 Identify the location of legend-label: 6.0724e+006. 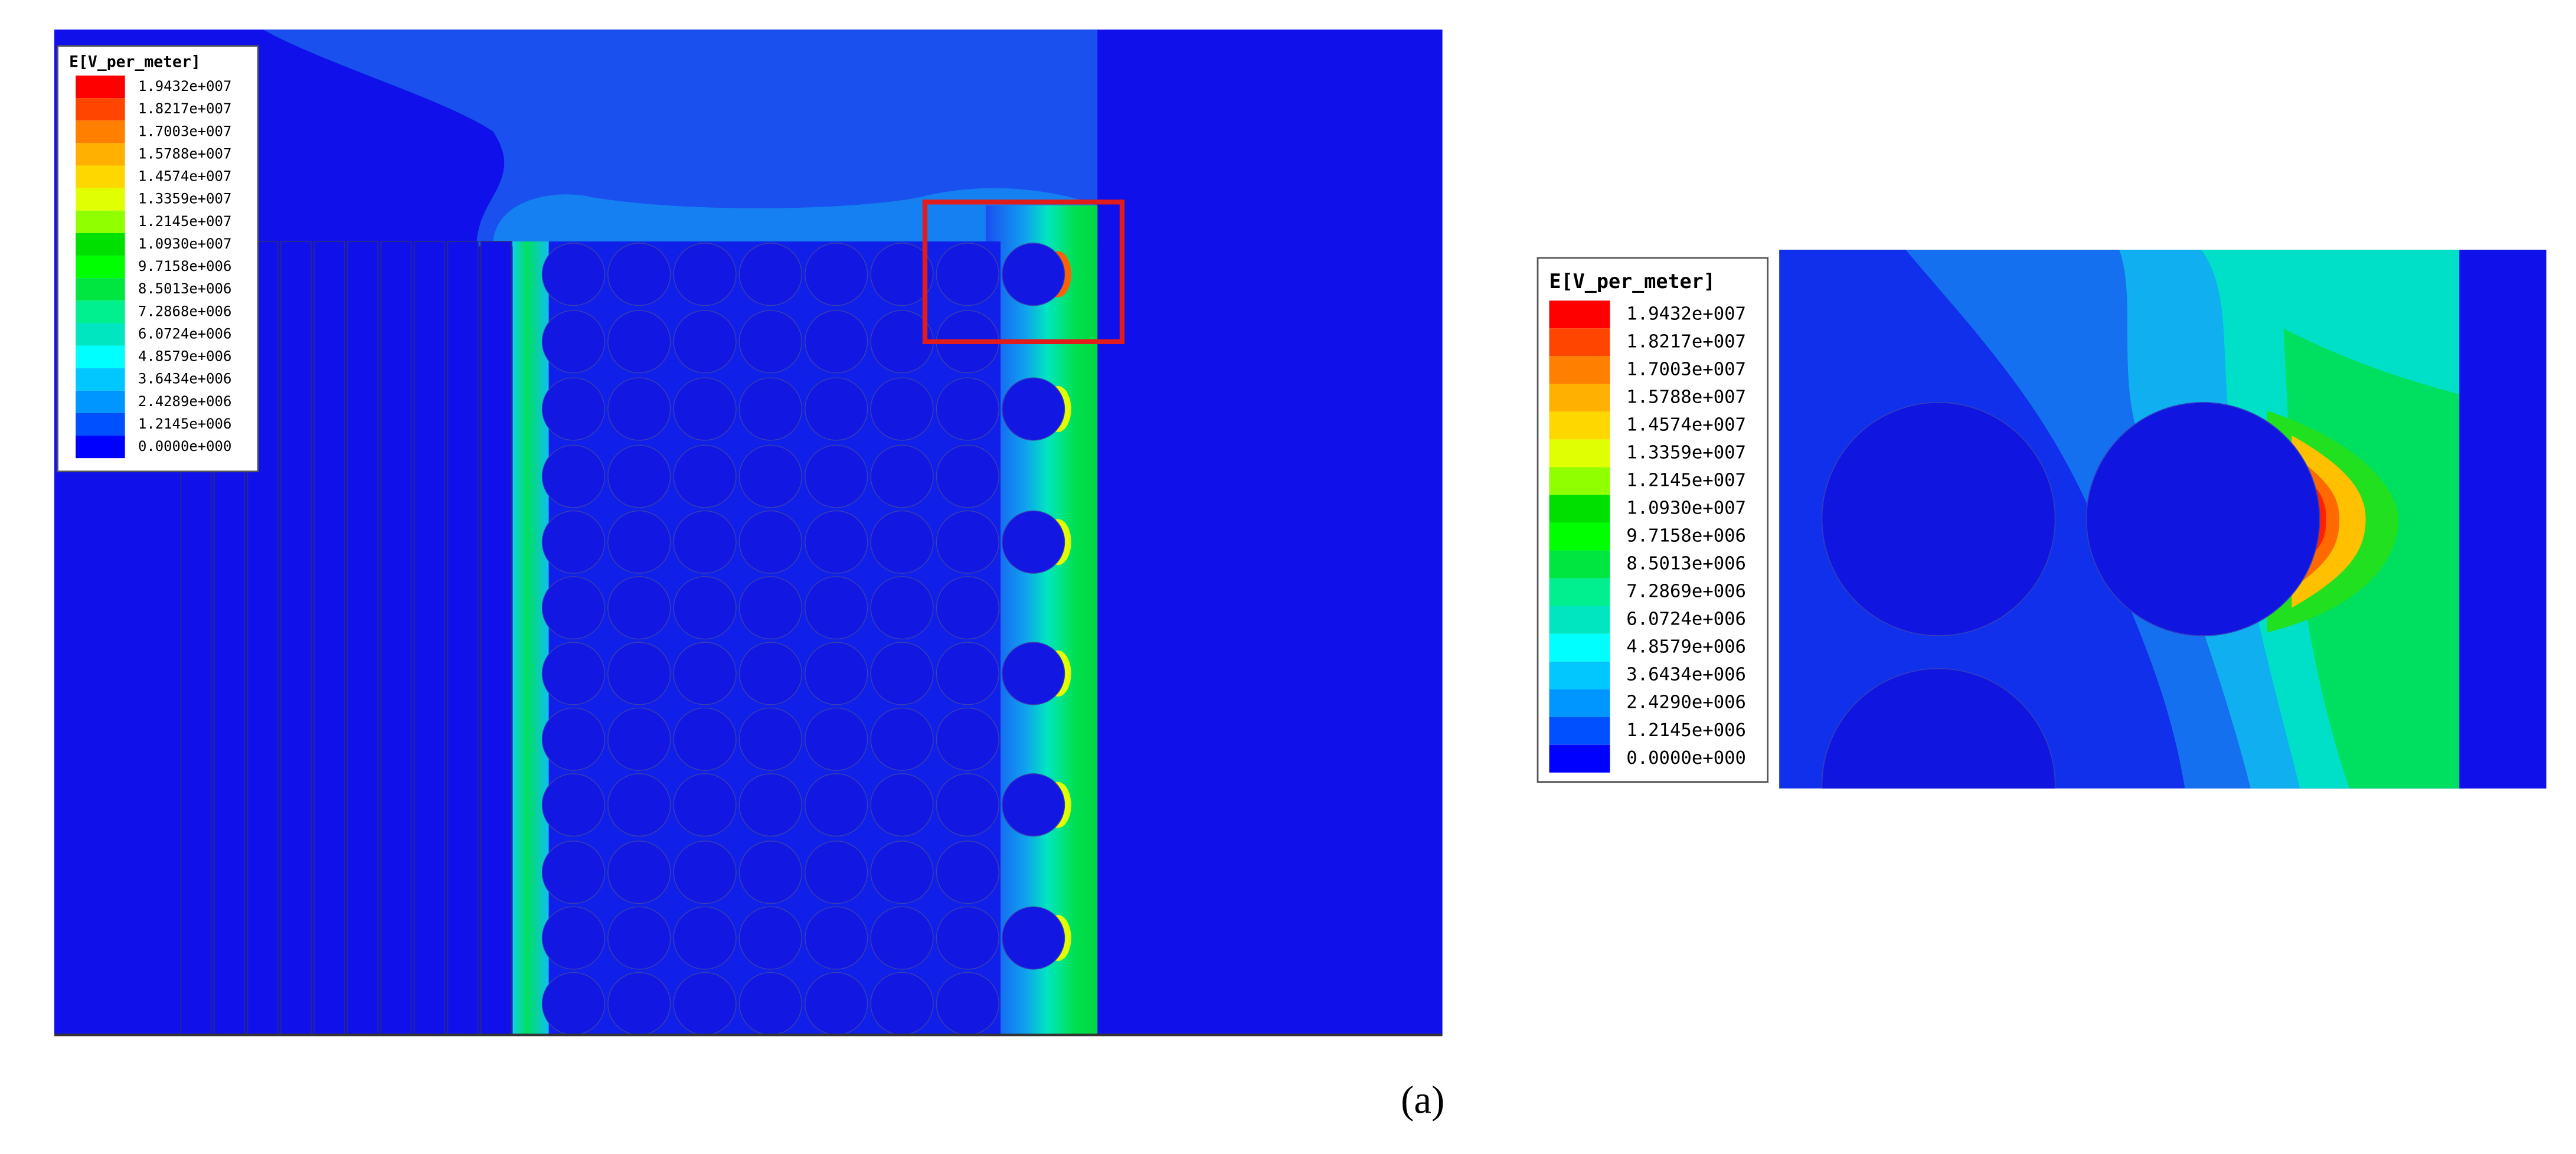
(1686, 619).